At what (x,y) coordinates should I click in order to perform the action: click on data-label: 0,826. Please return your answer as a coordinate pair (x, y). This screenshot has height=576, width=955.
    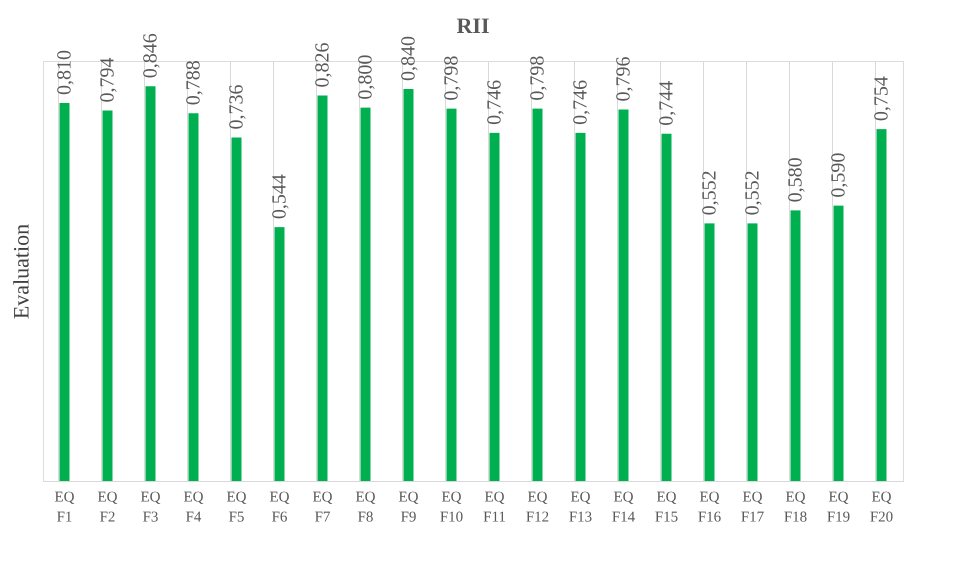
    Looking at the image, I should click on (323, 65).